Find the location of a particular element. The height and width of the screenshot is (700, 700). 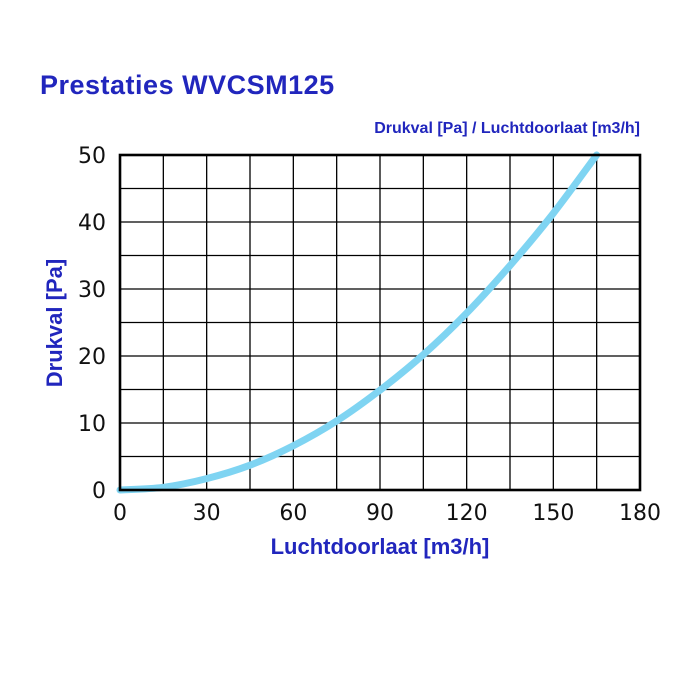

y-tick-label: 30 is located at coordinates (92, 290).